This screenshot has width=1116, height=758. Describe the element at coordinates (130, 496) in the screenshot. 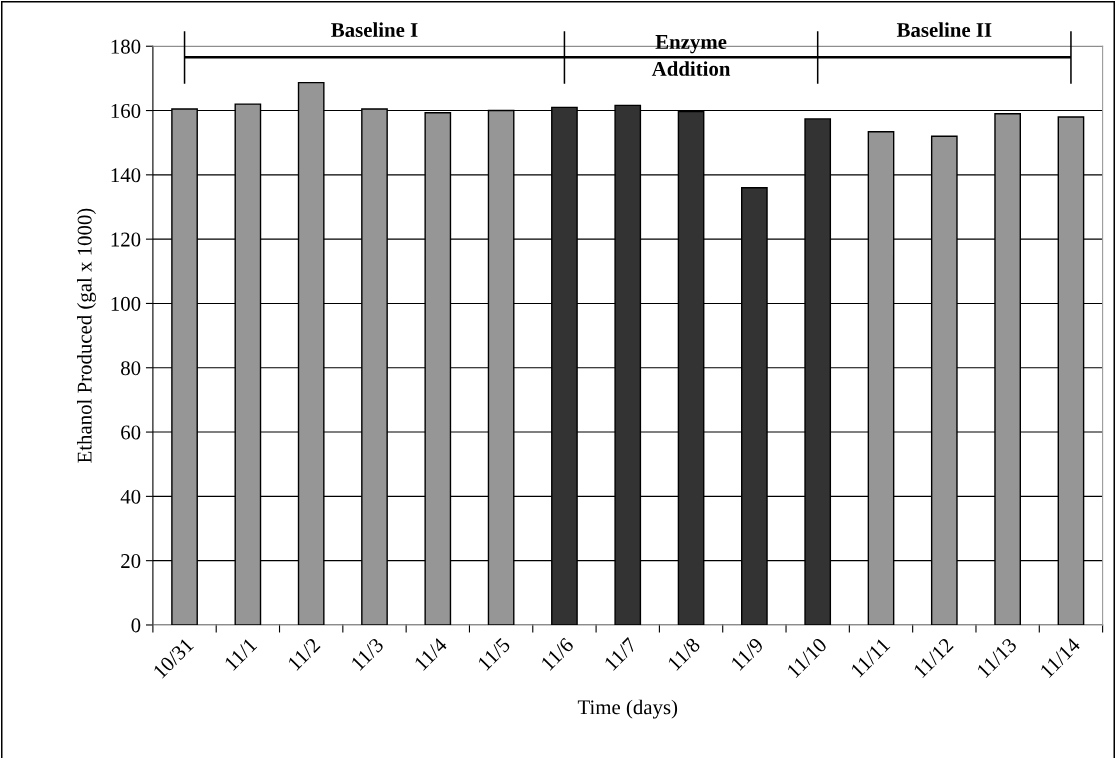

I see `y-tick-label: 40` at that location.